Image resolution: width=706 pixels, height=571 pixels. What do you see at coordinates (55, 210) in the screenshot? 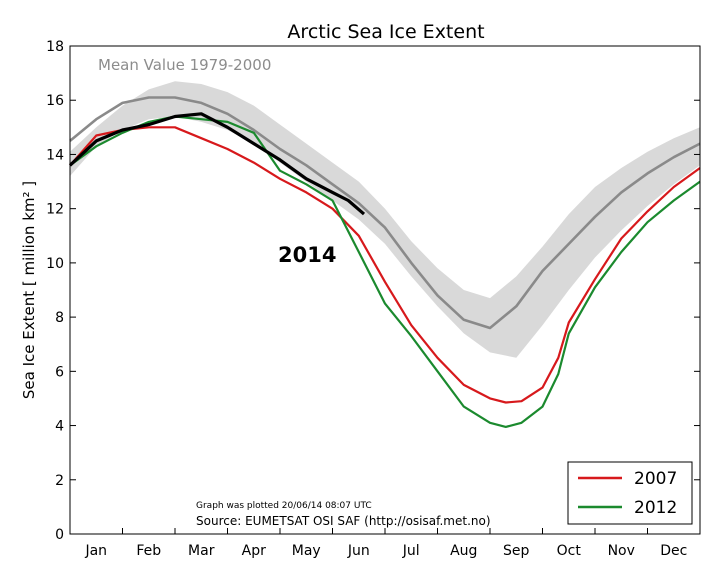
I see `y-tick-label: 12` at bounding box center [55, 210].